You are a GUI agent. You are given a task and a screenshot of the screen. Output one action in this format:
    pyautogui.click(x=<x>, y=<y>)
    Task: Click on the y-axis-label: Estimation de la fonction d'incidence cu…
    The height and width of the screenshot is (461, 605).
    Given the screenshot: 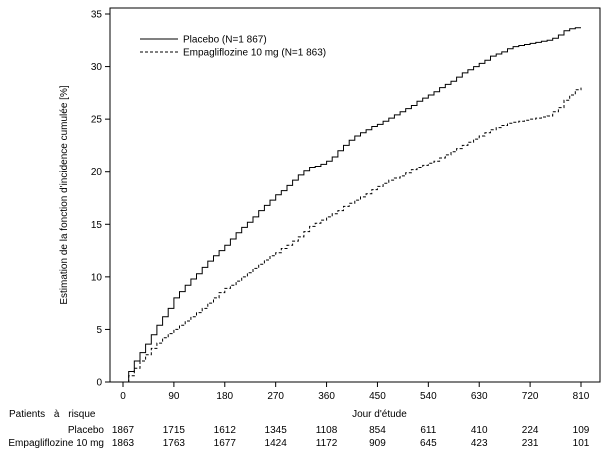 What is the action you would take?
    pyautogui.click(x=64, y=194)
    